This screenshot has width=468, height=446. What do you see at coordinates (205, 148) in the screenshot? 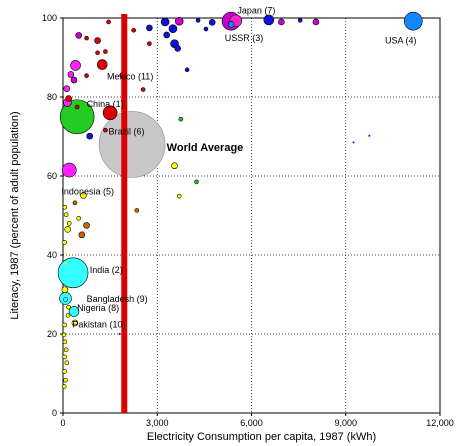
I see `point-label: World Average` at bounding box center [205, 148].